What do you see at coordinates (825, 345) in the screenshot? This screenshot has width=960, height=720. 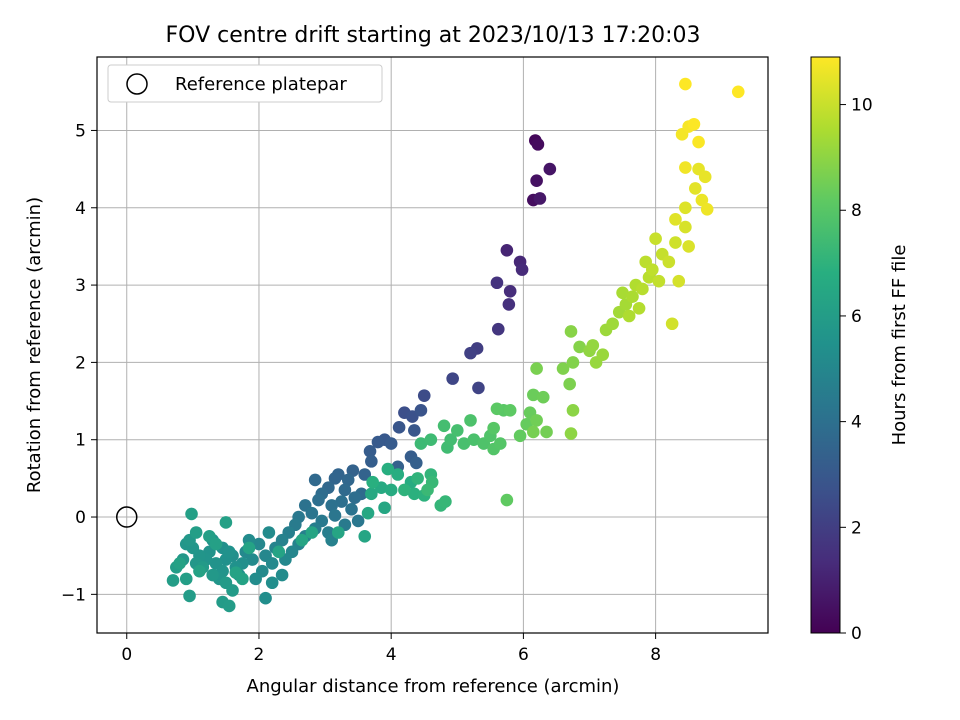 I see `colorbar` at bounding box center [825, 345].